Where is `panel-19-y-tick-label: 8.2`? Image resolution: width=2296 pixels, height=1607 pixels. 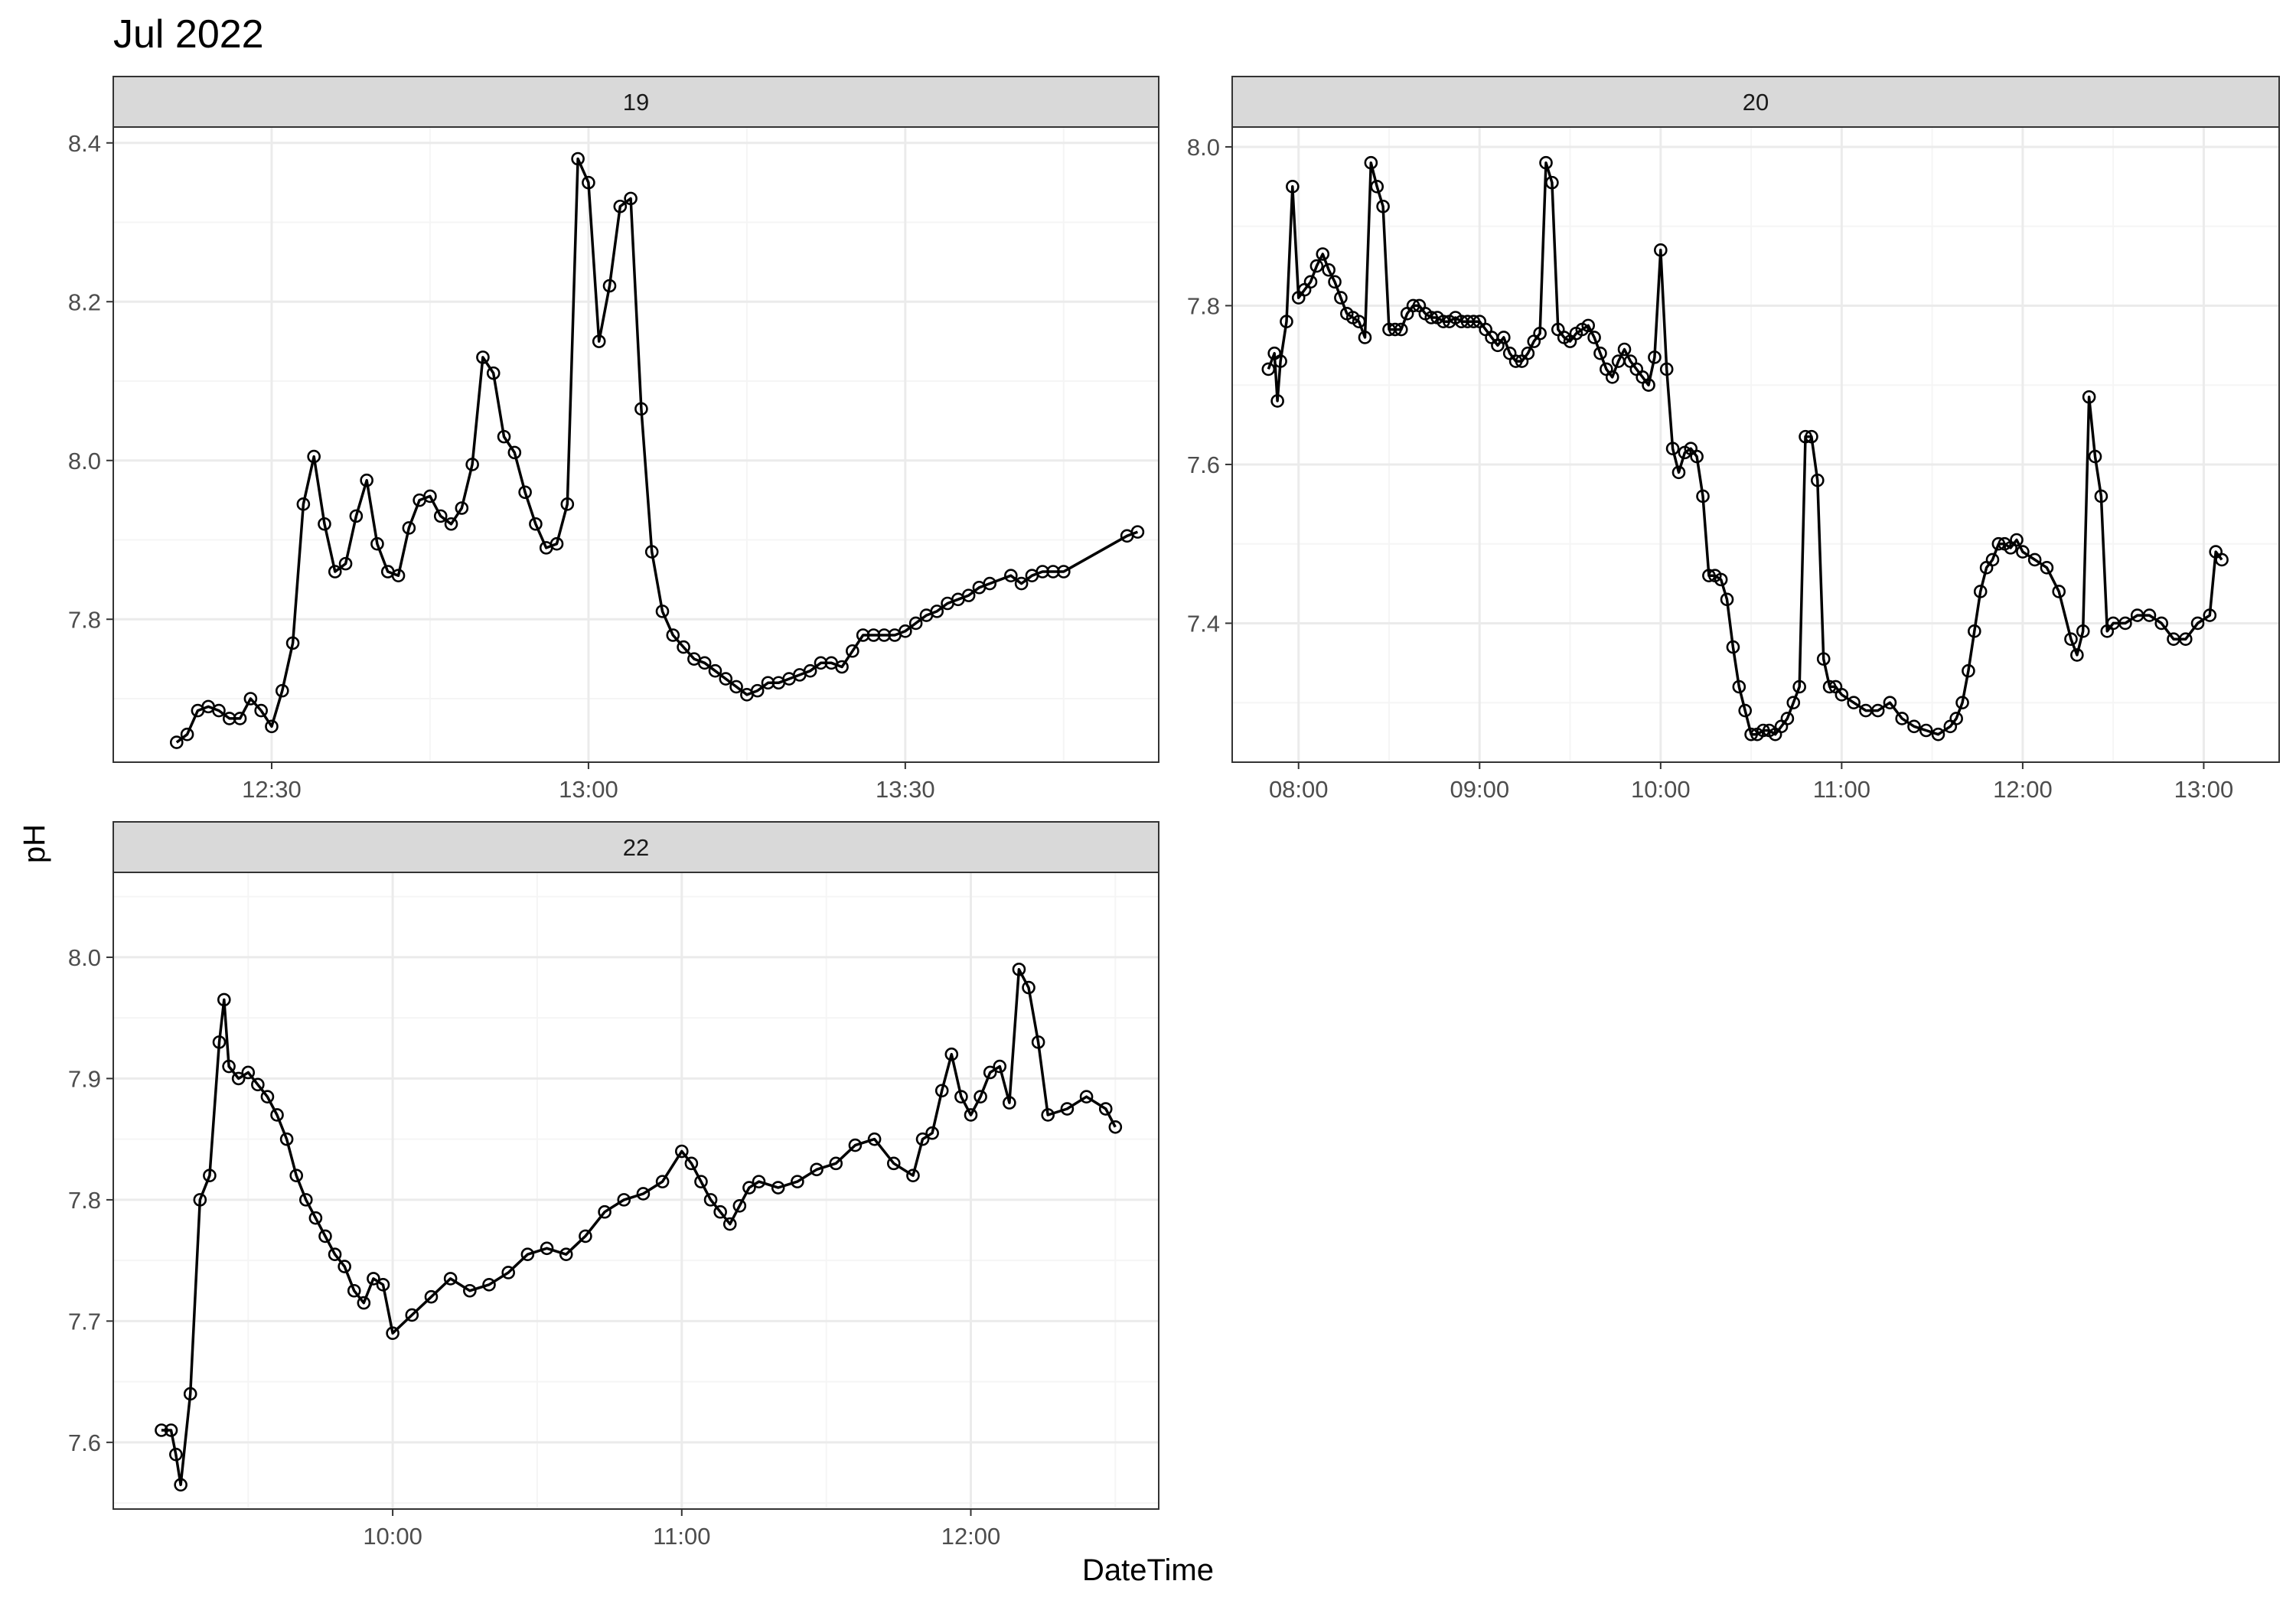 panel-19-y-tick-label: 8.2 is located at coordinates (84, 301).